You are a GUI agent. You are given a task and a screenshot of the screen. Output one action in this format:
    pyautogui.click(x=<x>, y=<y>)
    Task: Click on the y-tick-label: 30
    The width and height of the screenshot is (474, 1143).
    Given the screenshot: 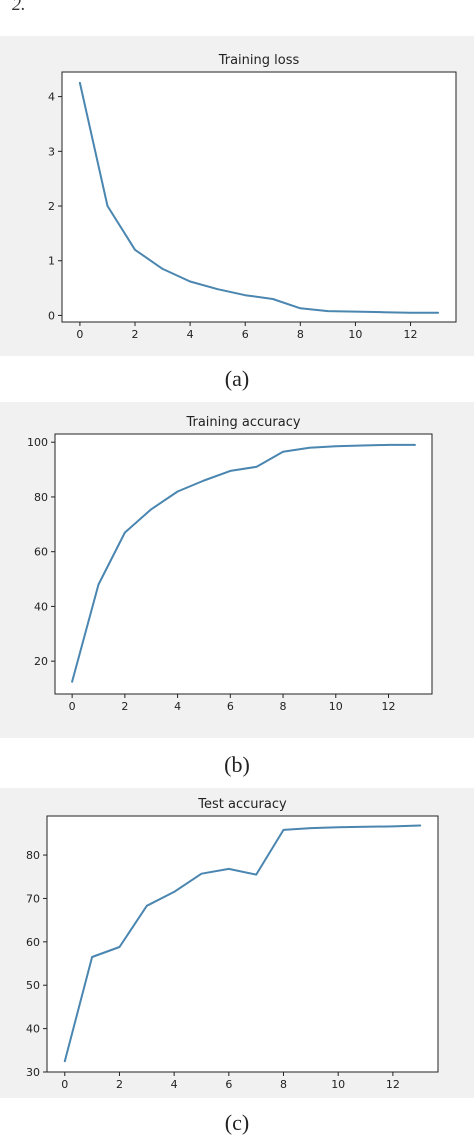 What is the action you would take?
    pyautogui.click(x=33, y=1072)
    